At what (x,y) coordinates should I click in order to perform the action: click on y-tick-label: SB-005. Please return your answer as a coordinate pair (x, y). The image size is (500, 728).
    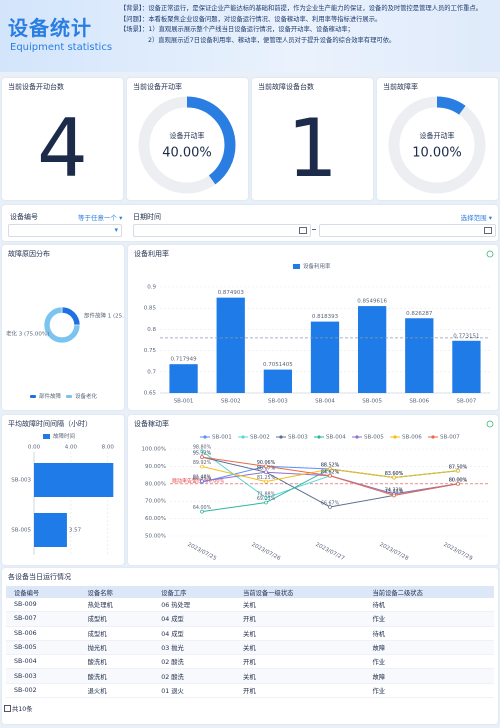
    Looking at the image, I should click on (21, 531).